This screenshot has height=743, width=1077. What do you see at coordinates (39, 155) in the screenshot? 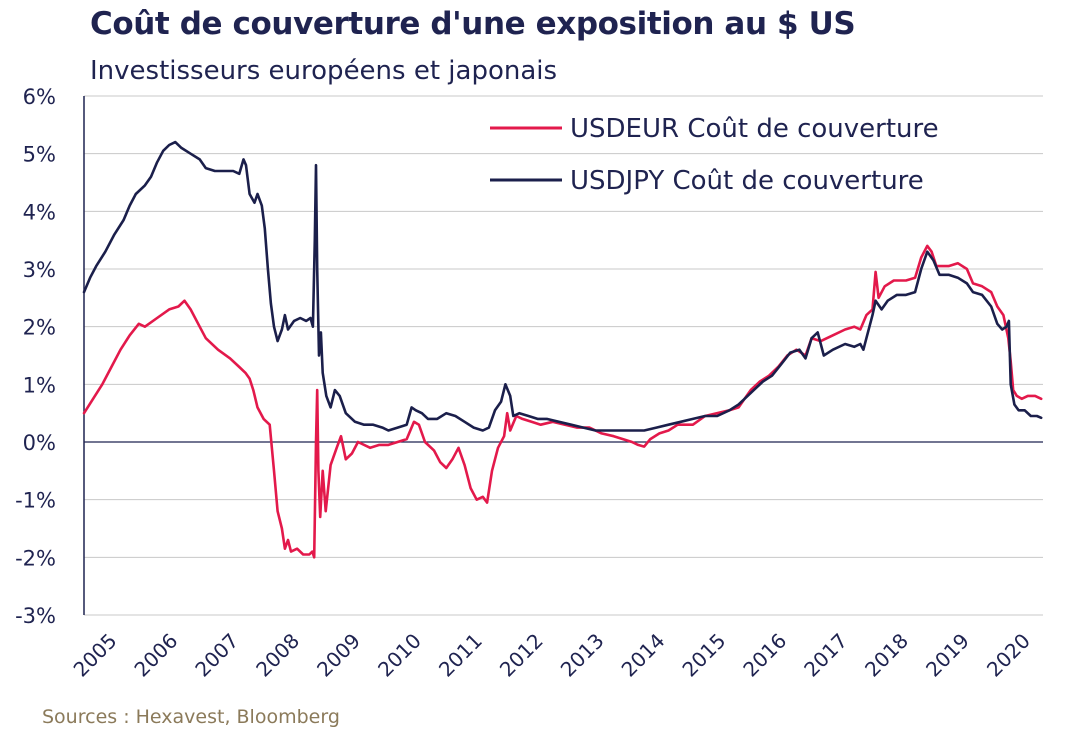
I see `y-tick-label: 5%` at bounding box center [39, 155].